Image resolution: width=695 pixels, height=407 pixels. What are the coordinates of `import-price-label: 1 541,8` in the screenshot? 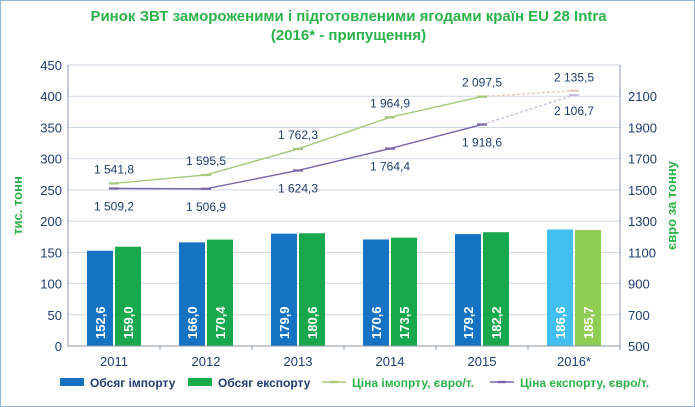 It's located at (114, 169).